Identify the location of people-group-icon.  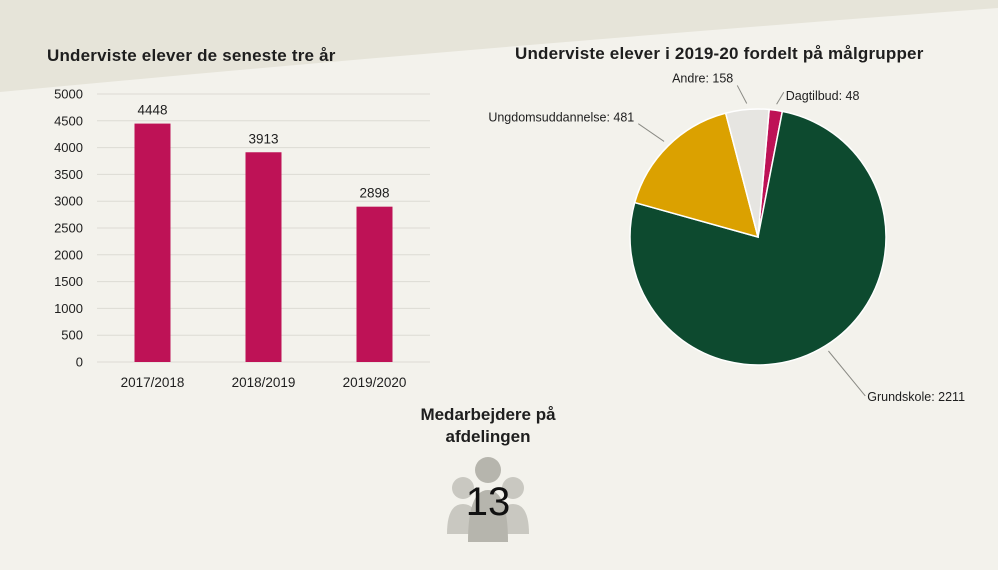
(488, 499).